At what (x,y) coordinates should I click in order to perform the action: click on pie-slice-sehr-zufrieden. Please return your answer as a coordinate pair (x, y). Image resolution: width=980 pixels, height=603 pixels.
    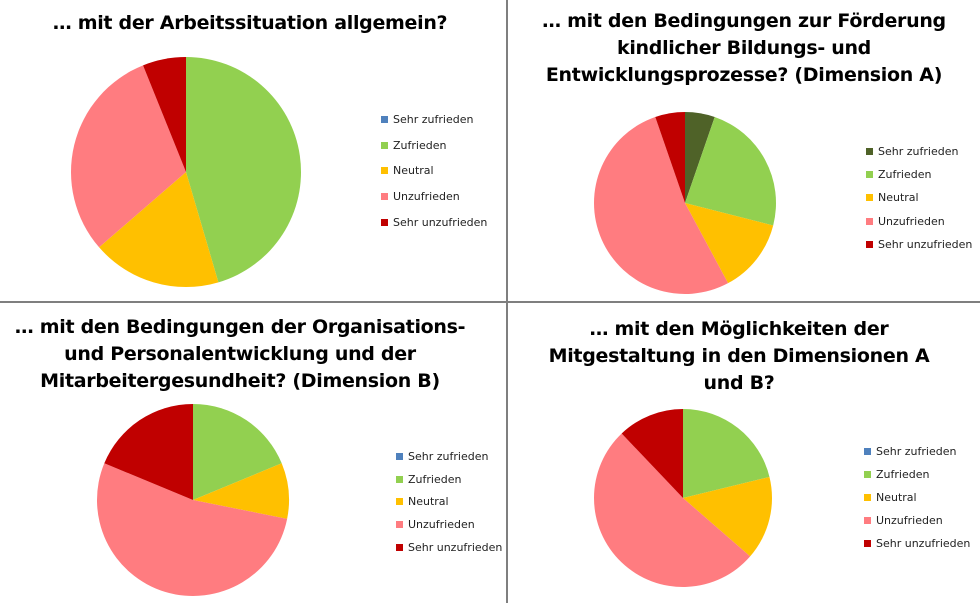
    Looking at the image, I should click on (700, 157).